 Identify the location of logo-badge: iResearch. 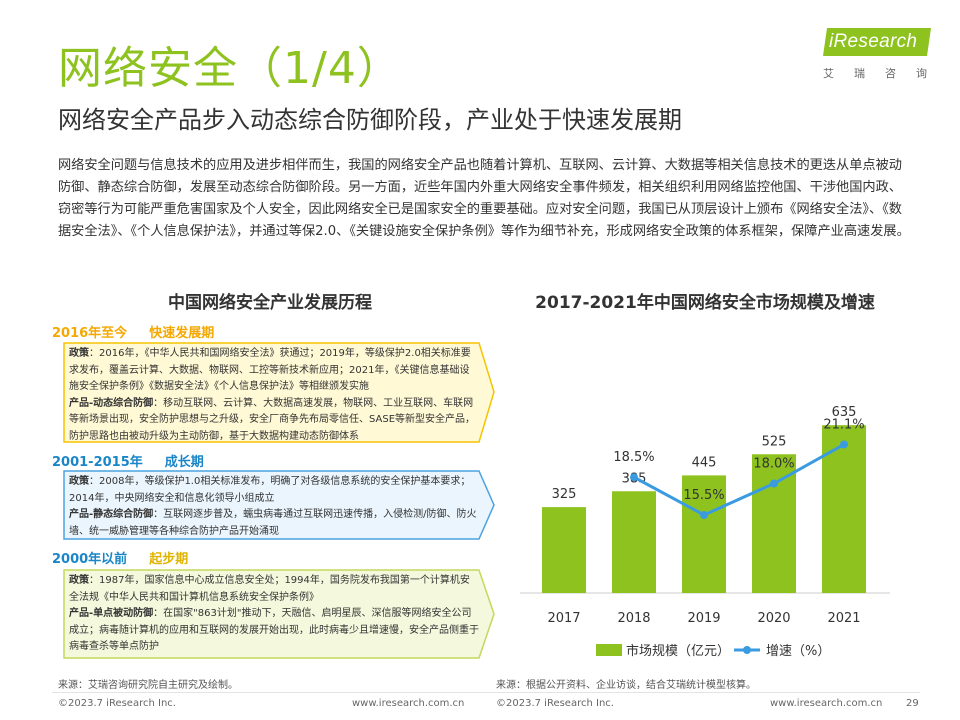
(877, 42).